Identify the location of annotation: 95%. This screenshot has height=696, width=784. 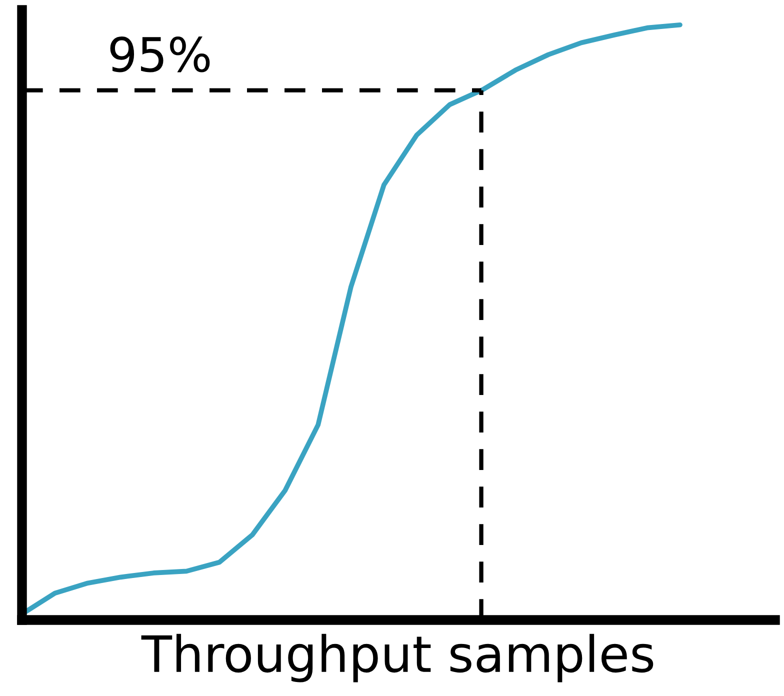
(160, 54).